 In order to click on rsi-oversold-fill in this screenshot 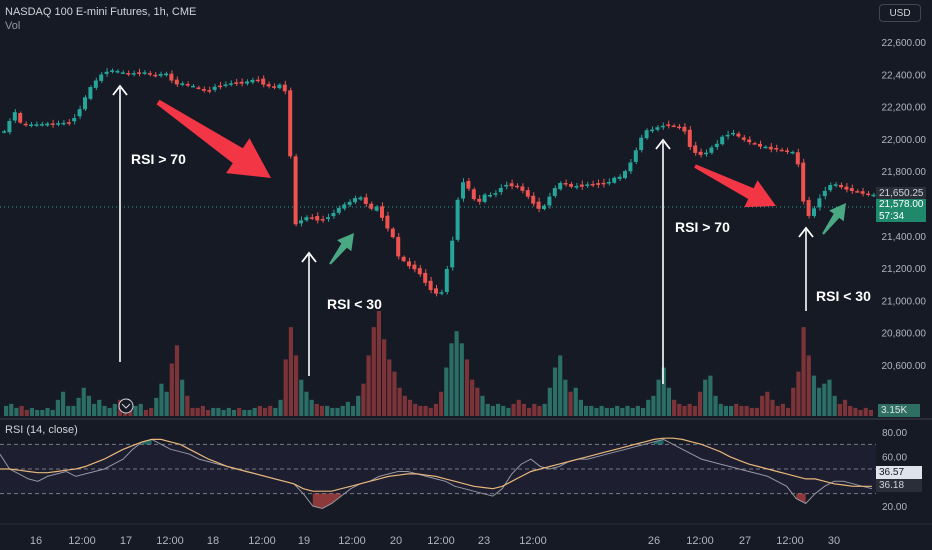, I will do `click(801, 498)`.